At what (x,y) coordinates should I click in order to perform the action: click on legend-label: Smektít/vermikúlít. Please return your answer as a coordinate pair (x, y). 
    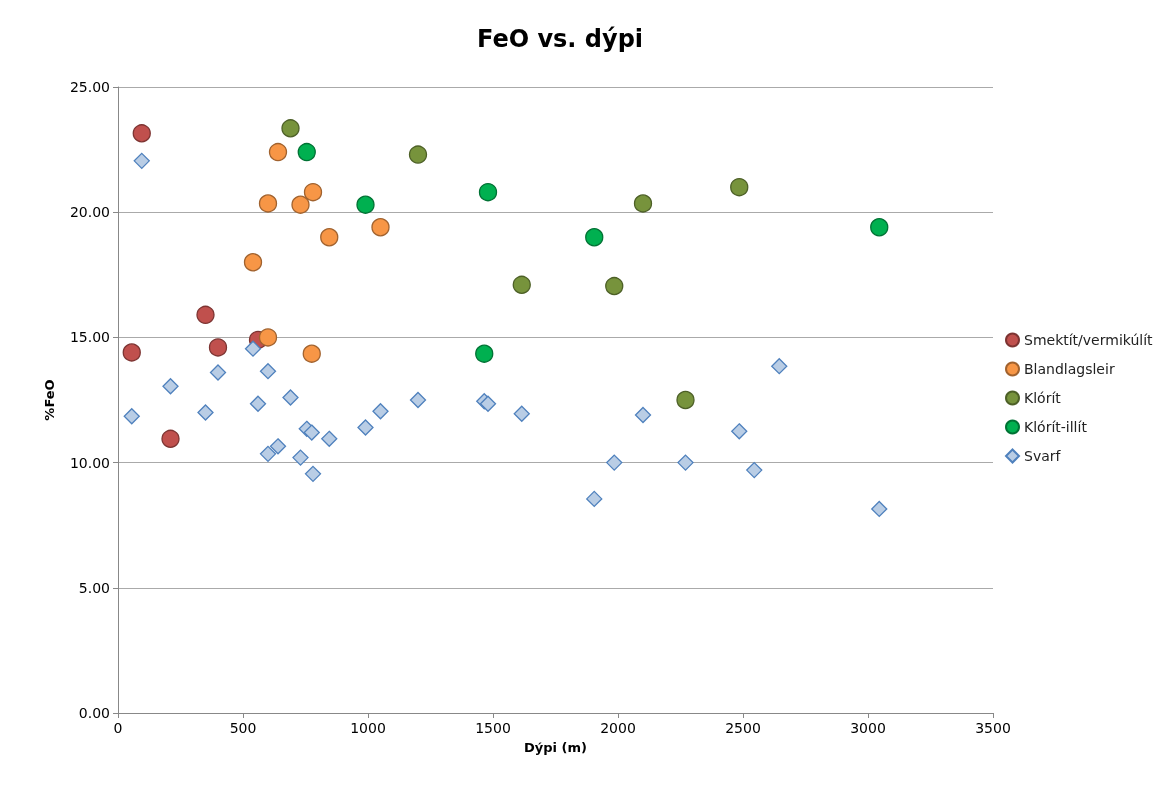
    Looking at the image, I should click on (1089, 340).